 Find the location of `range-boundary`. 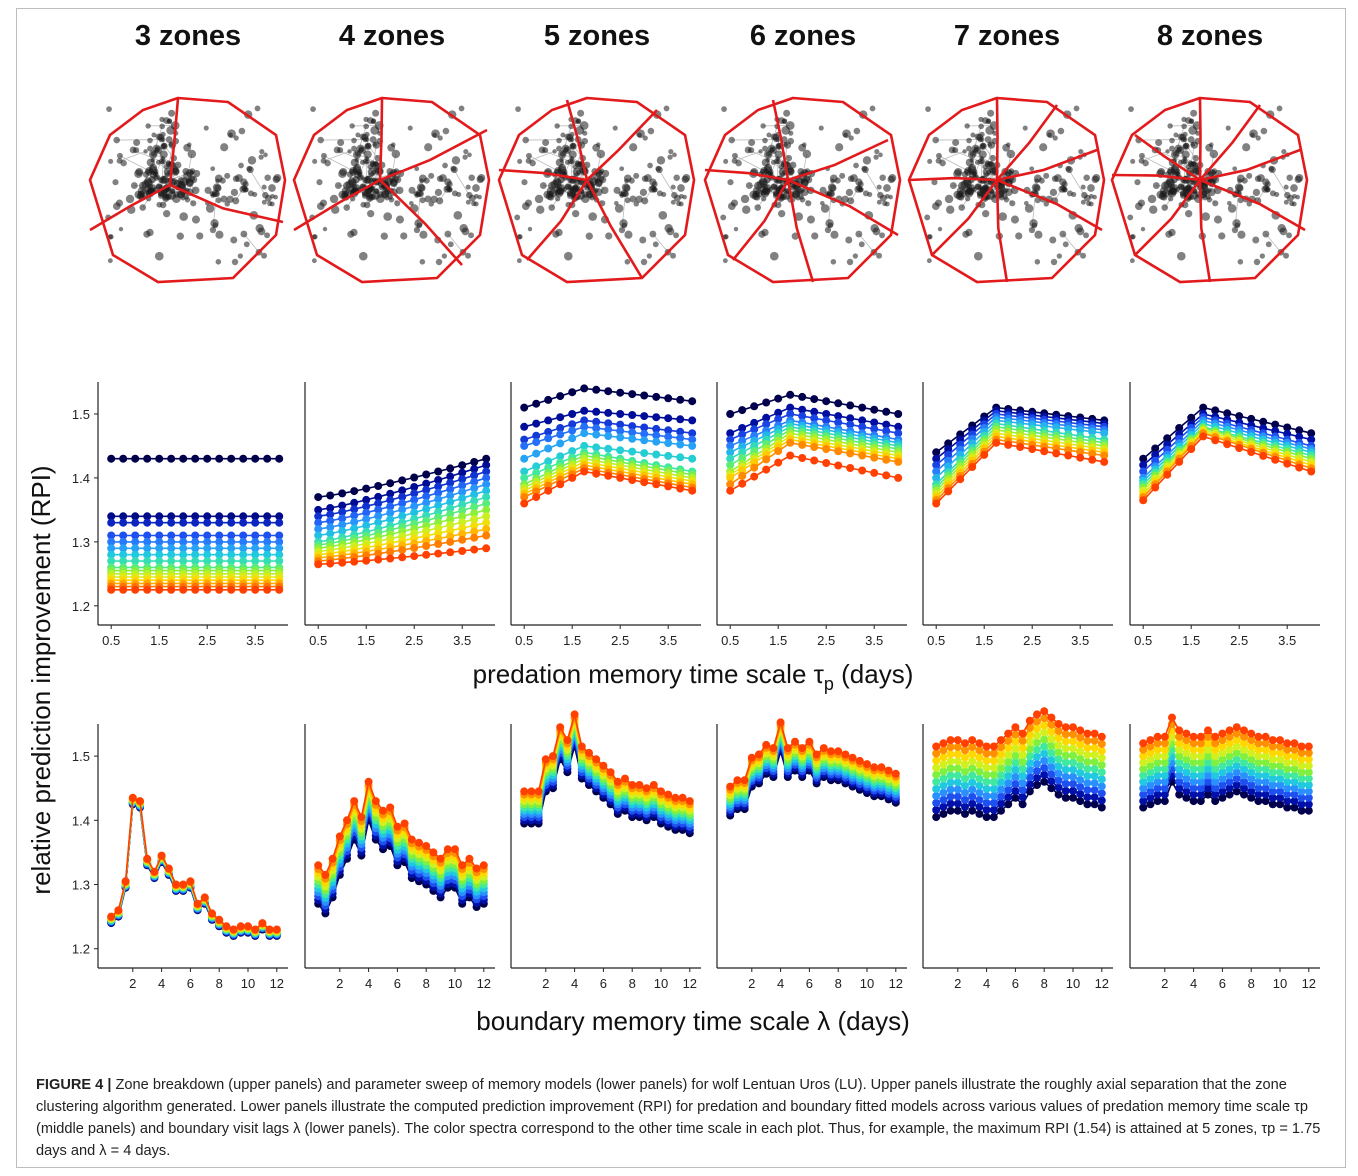

range-boundary is located at coordinates (1209, 190).